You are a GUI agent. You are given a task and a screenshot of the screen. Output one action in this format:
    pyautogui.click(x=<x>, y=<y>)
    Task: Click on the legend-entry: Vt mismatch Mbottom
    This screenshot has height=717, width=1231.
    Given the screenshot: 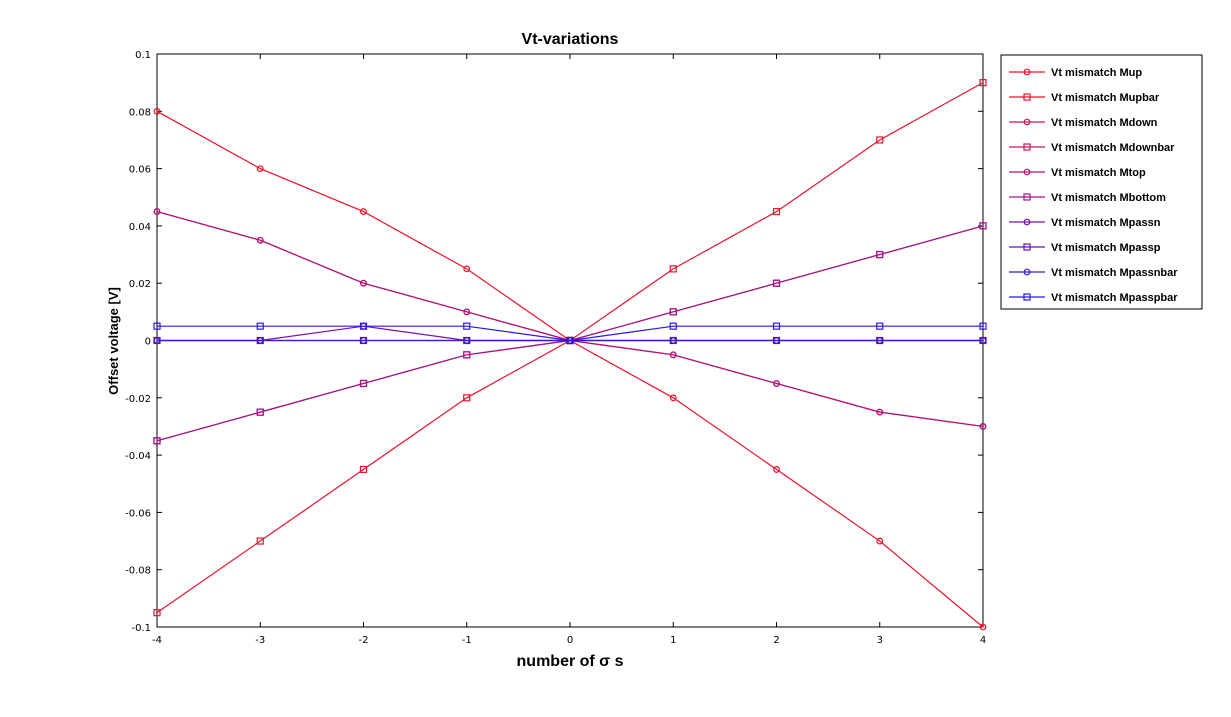 What is the action you would take?
    pyautogui.click(x=1087, y=198)
    